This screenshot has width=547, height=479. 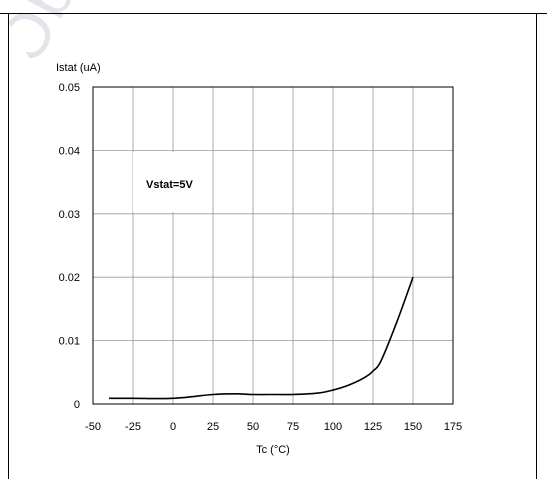 I want to click on x-tick-label: 100, so click(x=333, y=427).